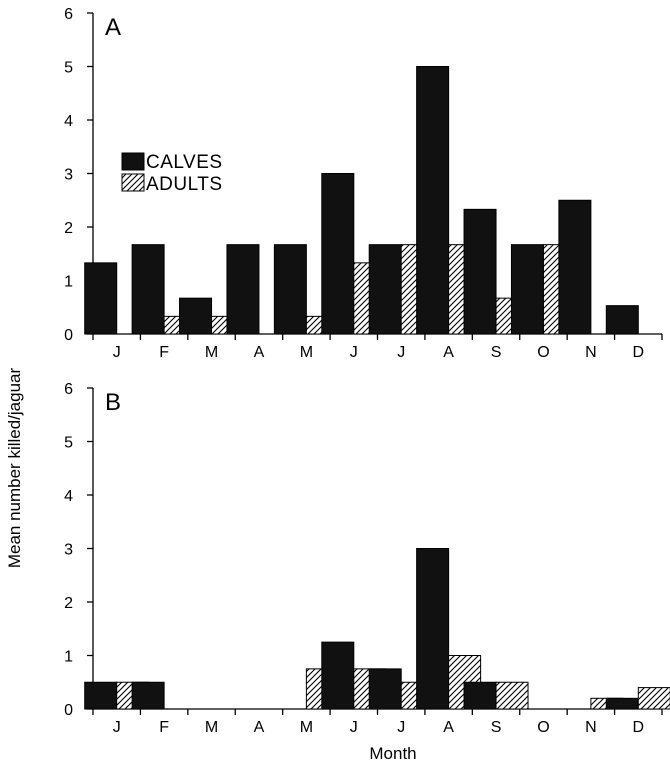 Image resolution: width=670 pixels, height=767 pixels. What do you see at coordinates (68, 710) in the screenshot?
I see `y-tick-label-b: 0` at bounding box center [68, 710].